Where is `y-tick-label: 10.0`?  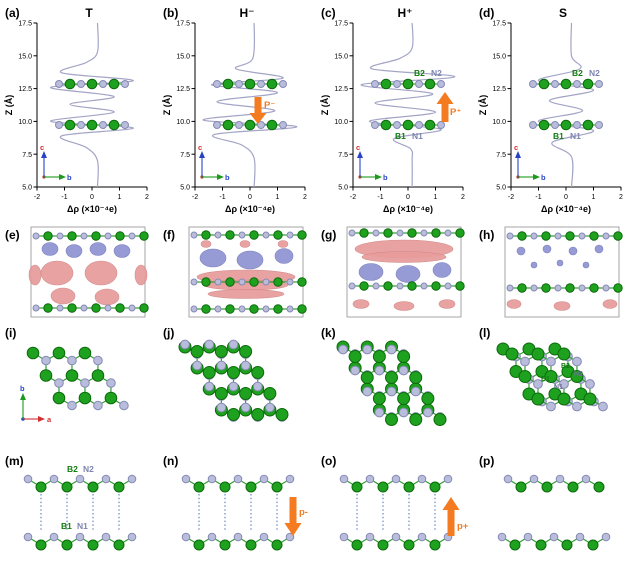 y-tick-label: 10.0 is located at coordinates (341, 122).